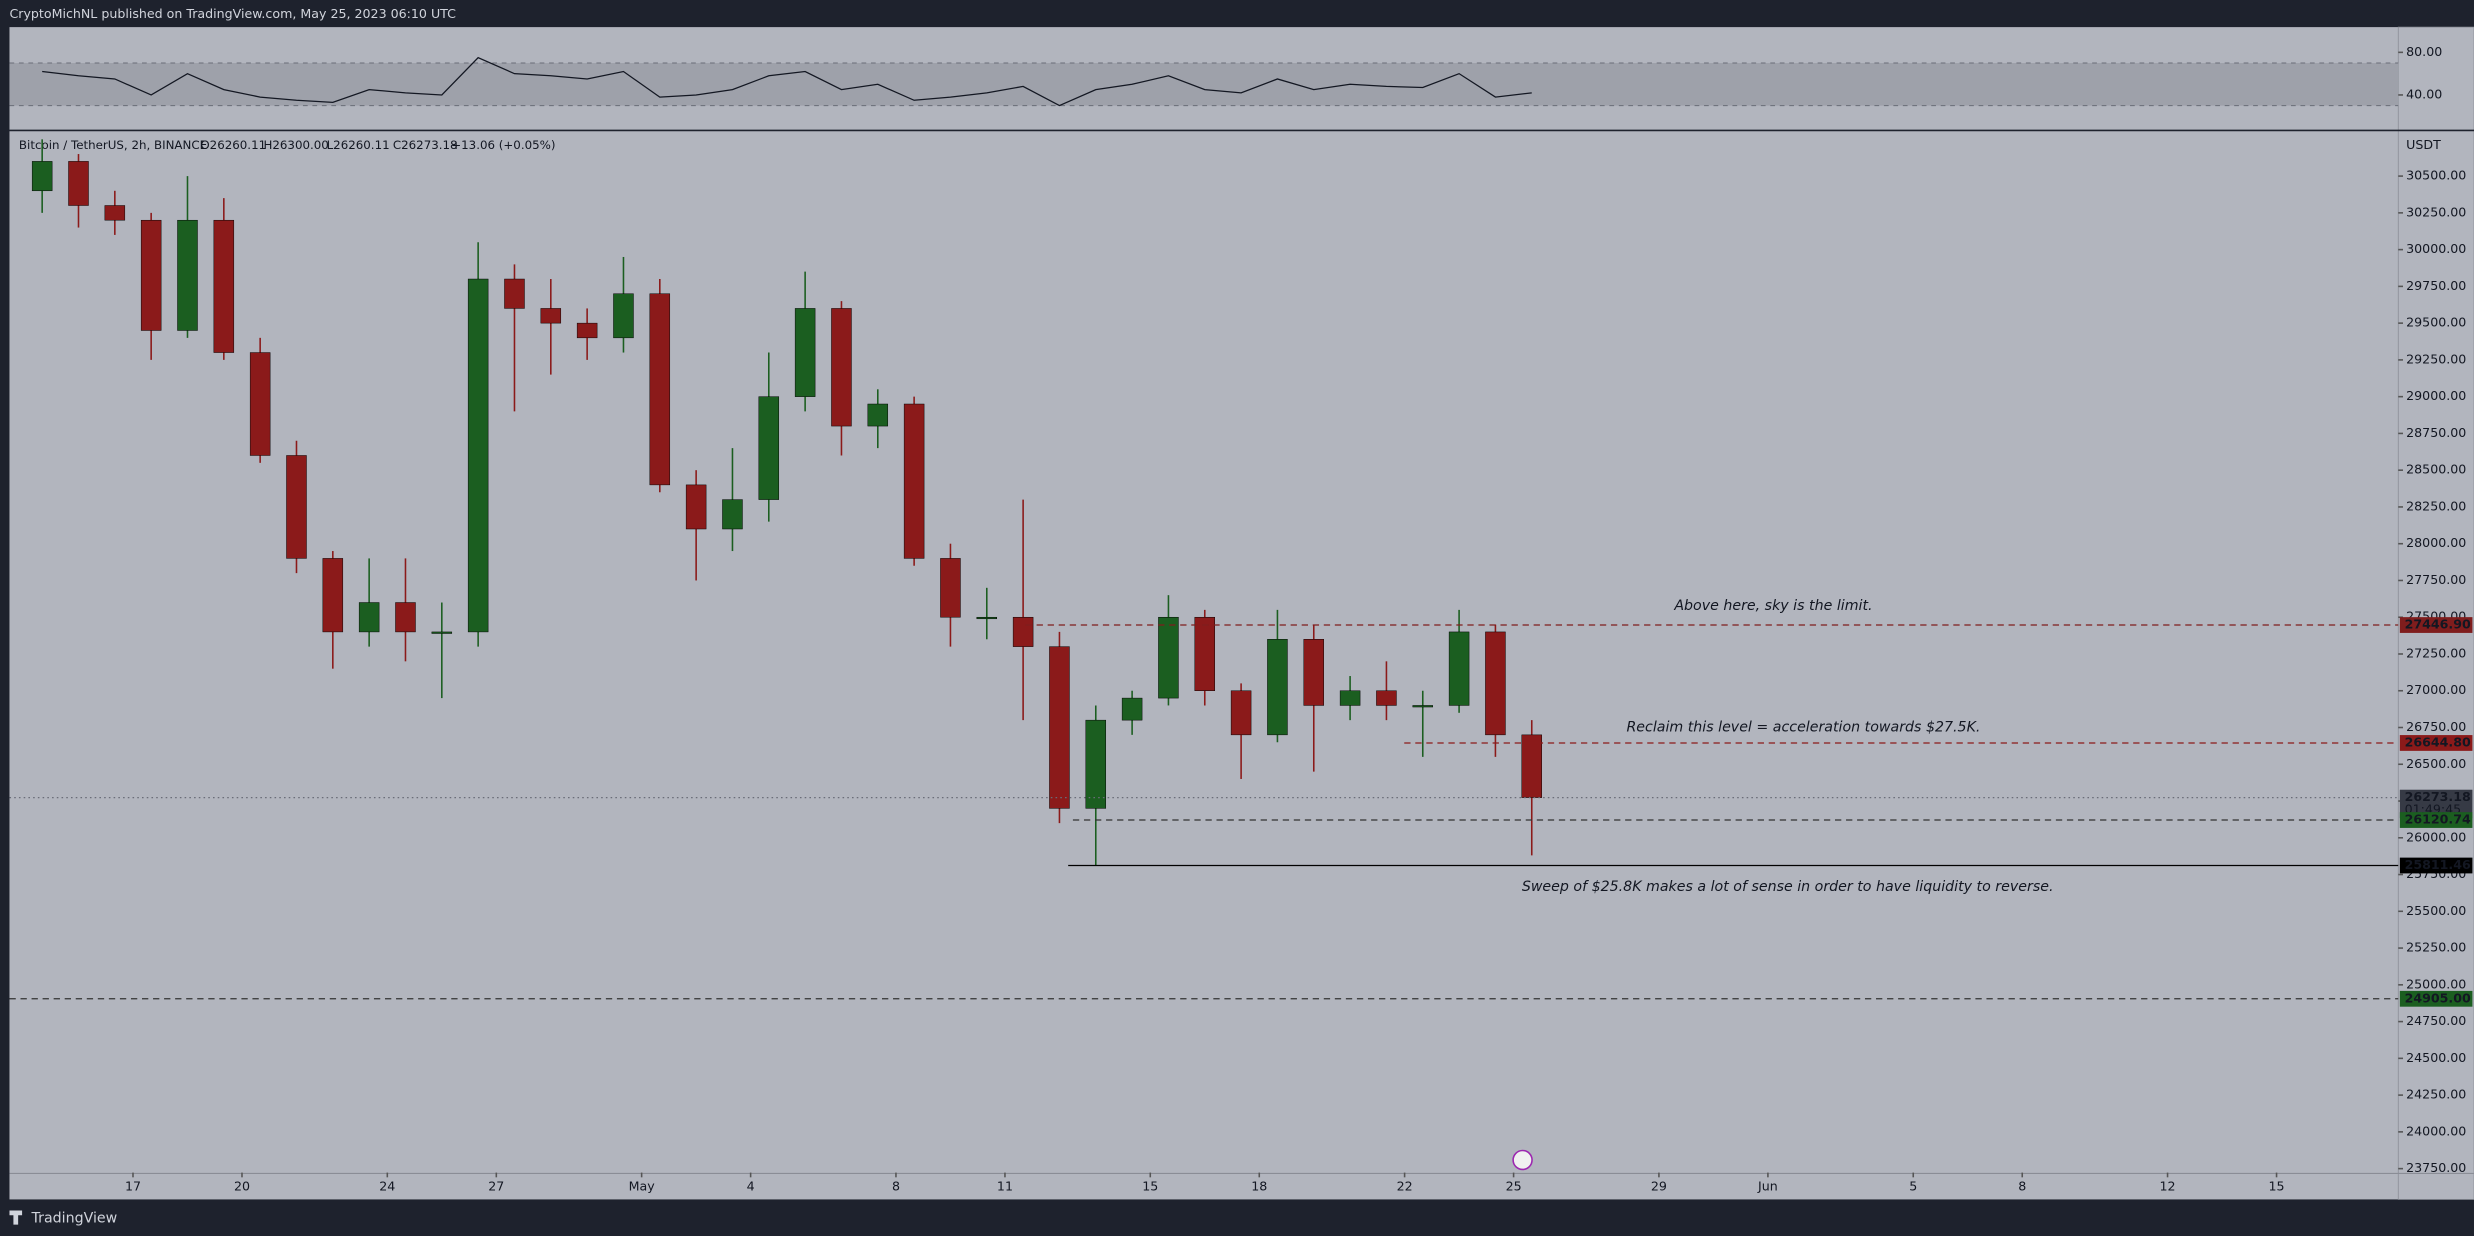 Image resolution: width=2474 pixels, height=1236 pixels. Describe the element at coordinates (787, 81) in the screenshot. I see `rsi-line` at that location.